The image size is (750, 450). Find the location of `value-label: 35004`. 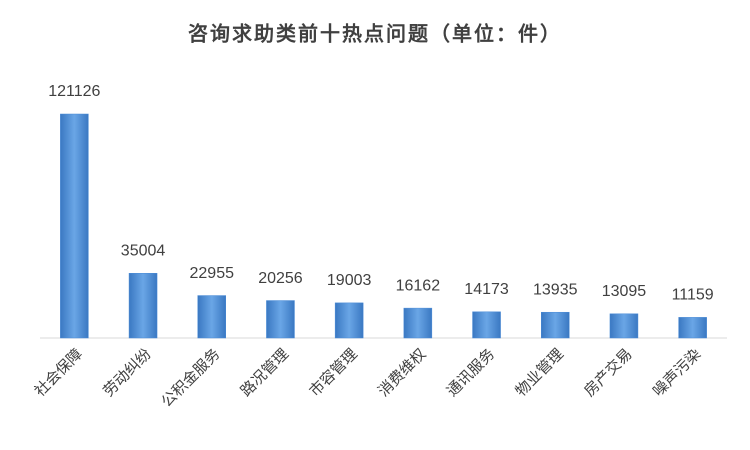

value-label: 35004 is located at coordinates (143, 250).